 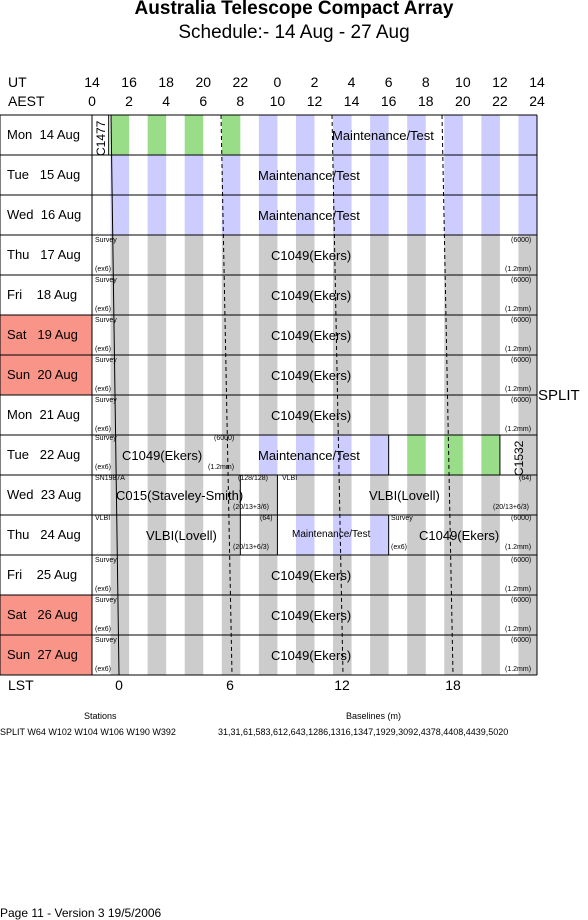 I want to click on lst-18-line, so click(x=447, y=395).